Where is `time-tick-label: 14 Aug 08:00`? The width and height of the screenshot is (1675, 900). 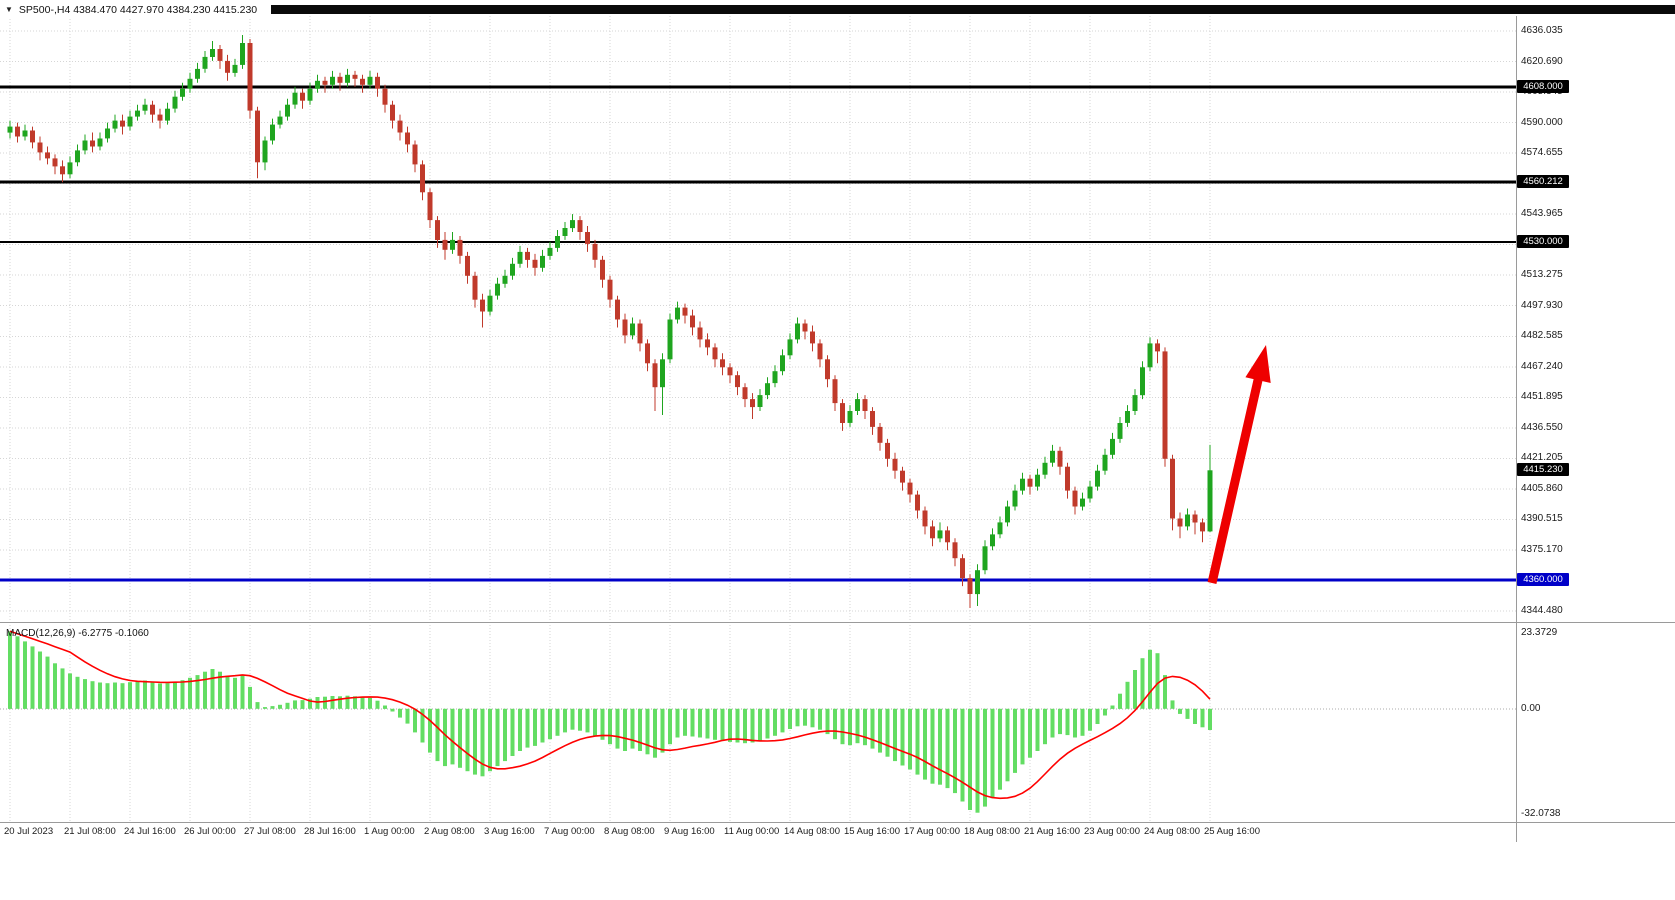
time-tick-label: 14 Aug 08:00 is located at coordinates (812, 831).